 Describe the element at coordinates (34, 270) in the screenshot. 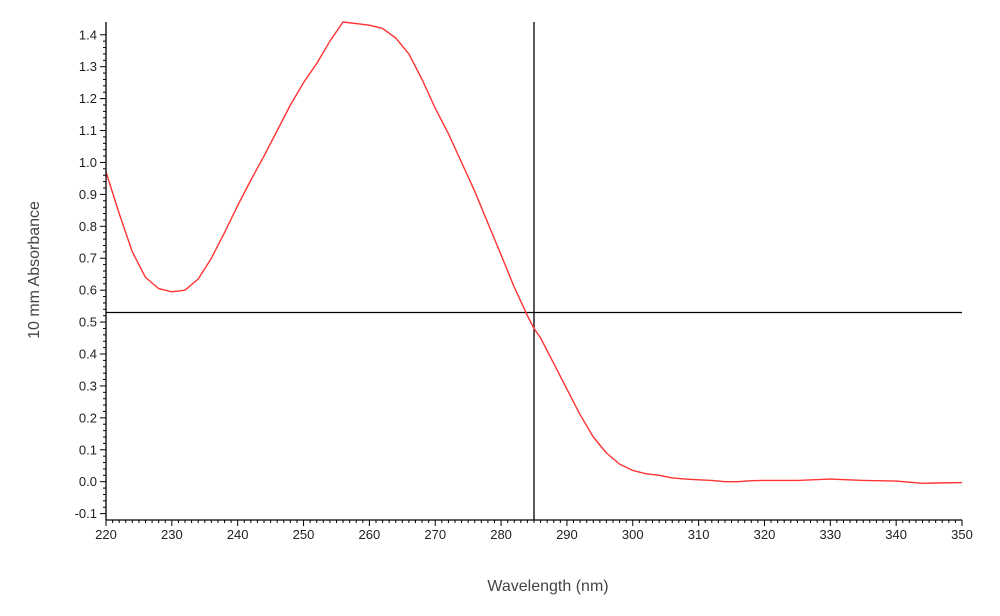

I see `y-axis-title: 10 mm Absorbance` at that location.